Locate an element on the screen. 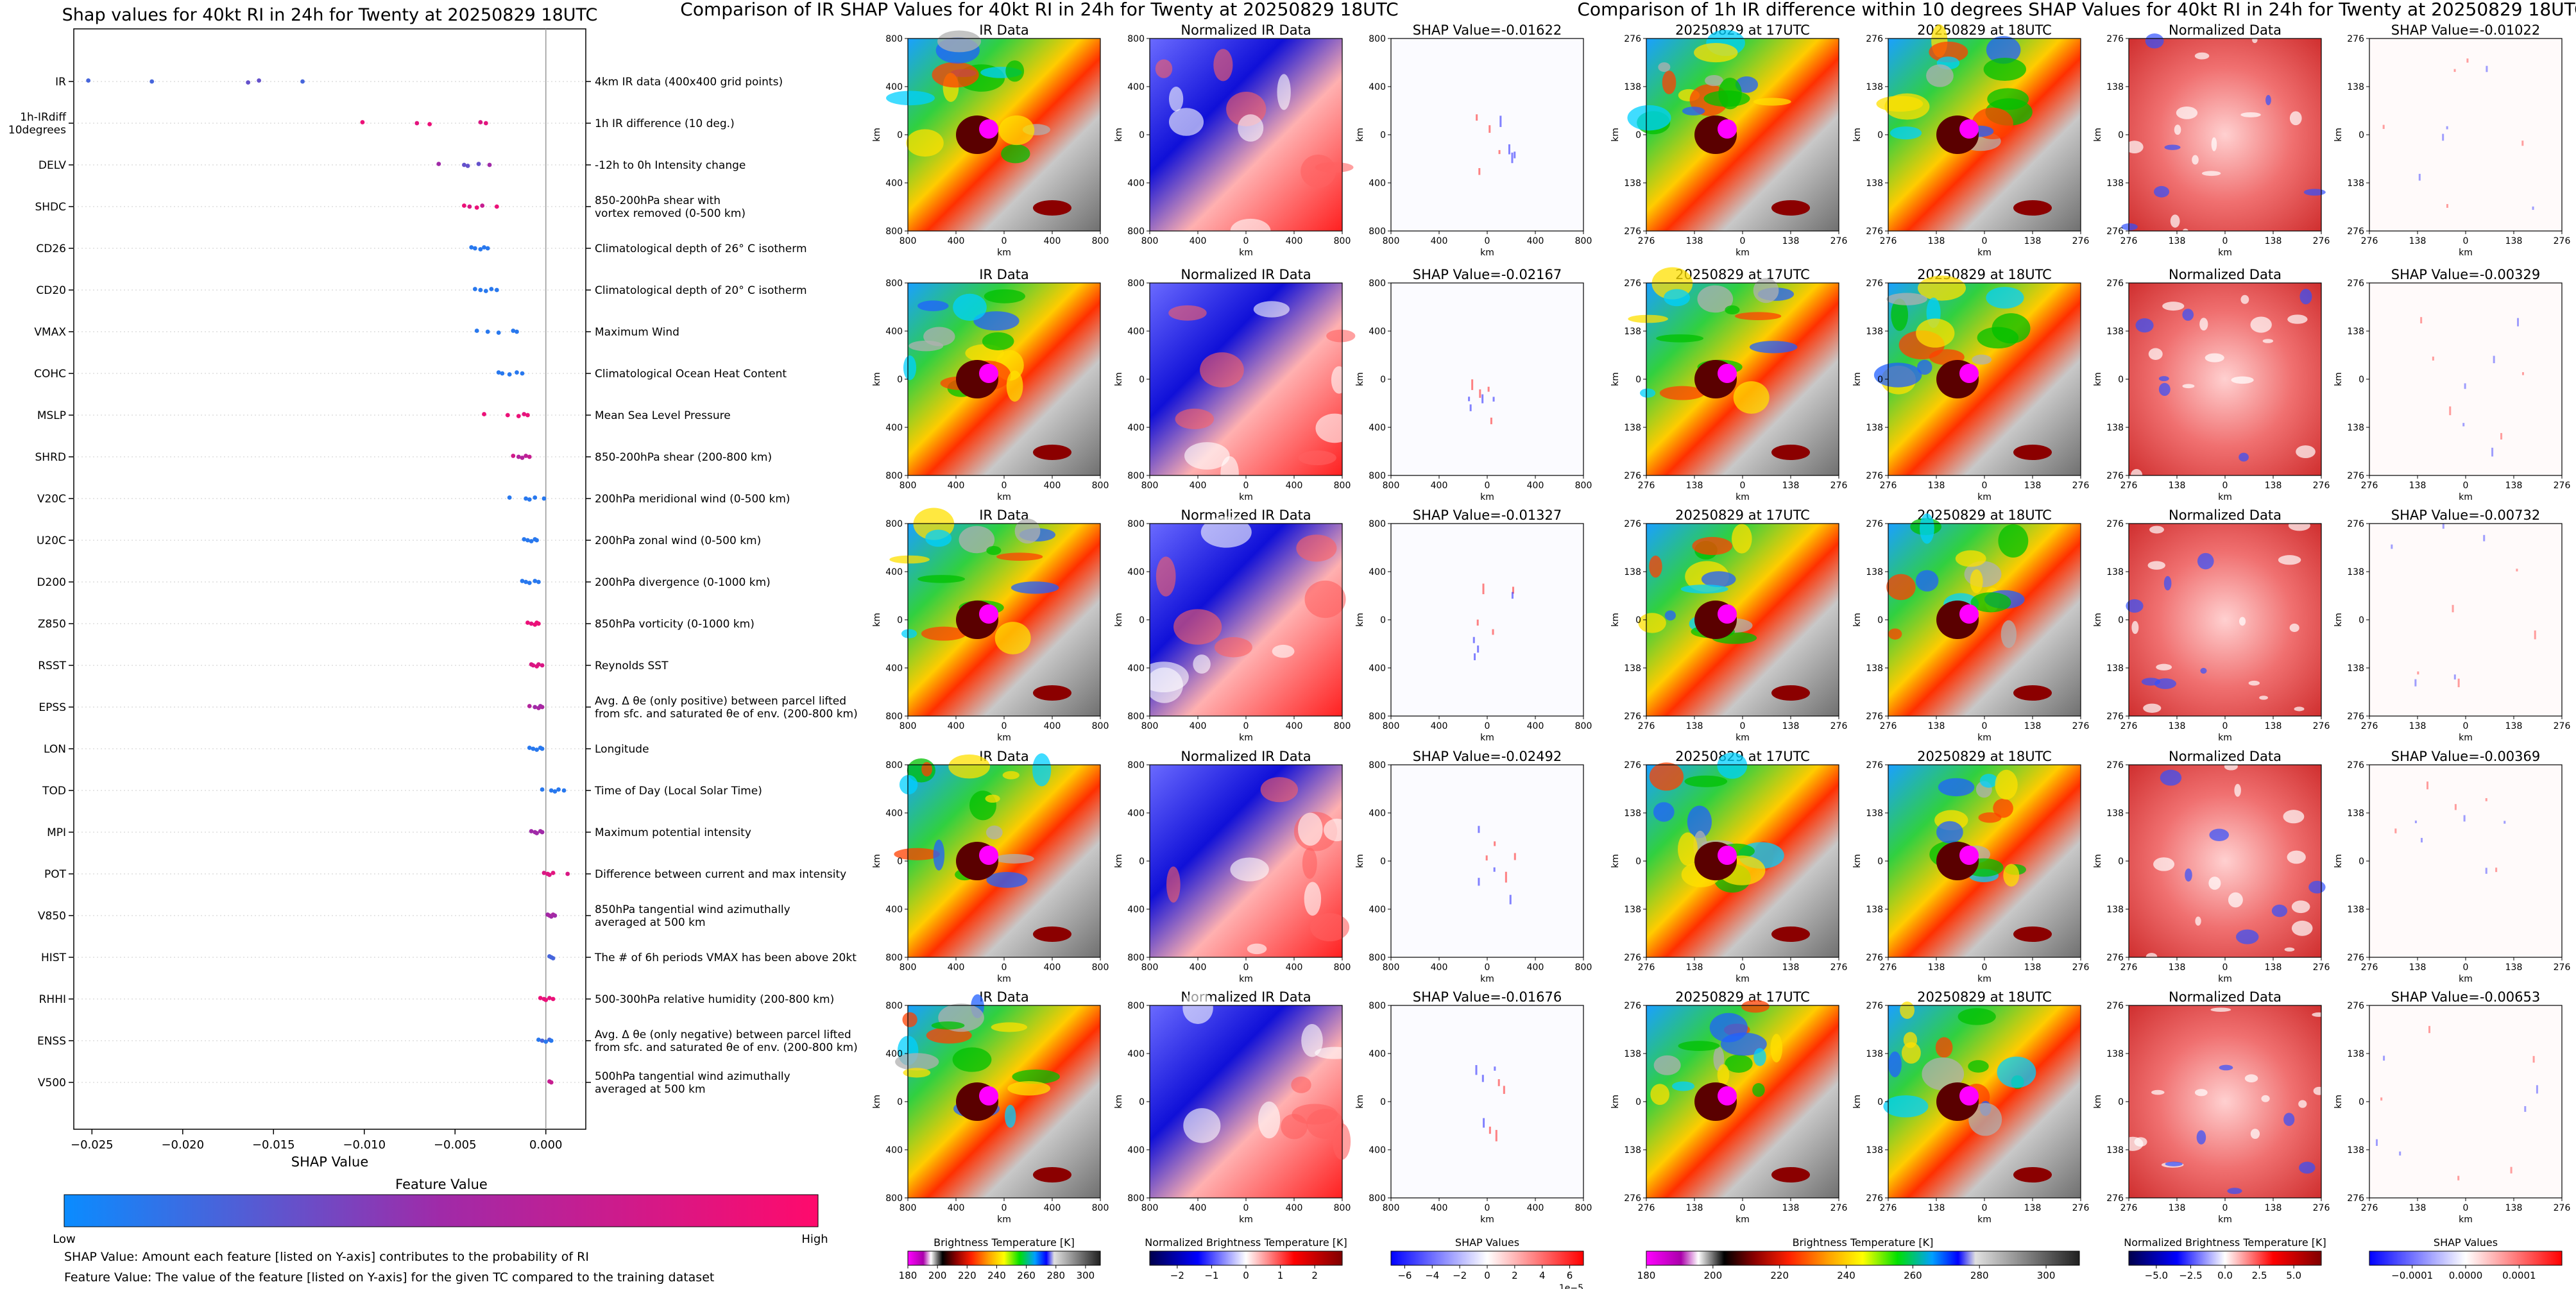  colorbar-tick-label: 0.0000 is located at coordinates (2466, 1275).